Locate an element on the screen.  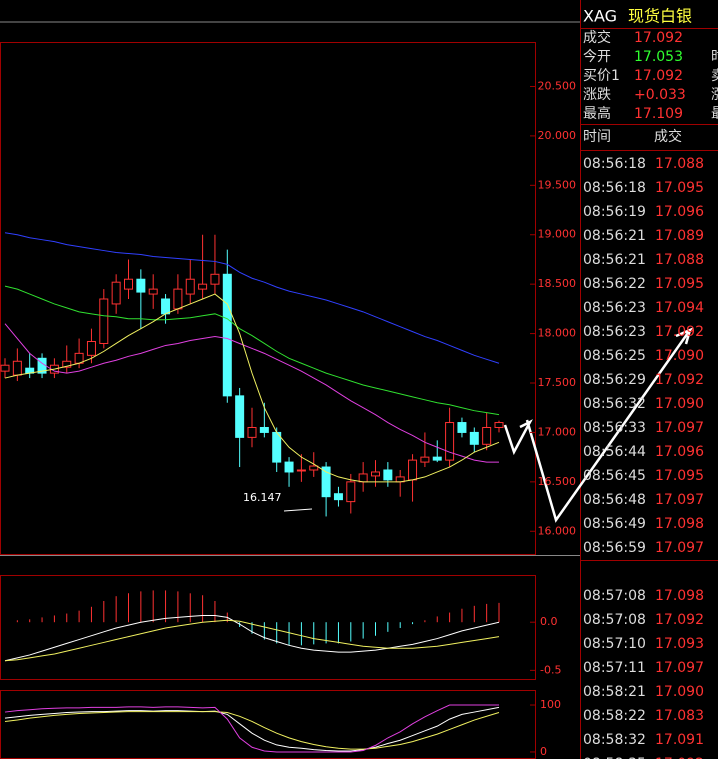
instrument-name: 现货白银 is located at coordinates (660, 16).